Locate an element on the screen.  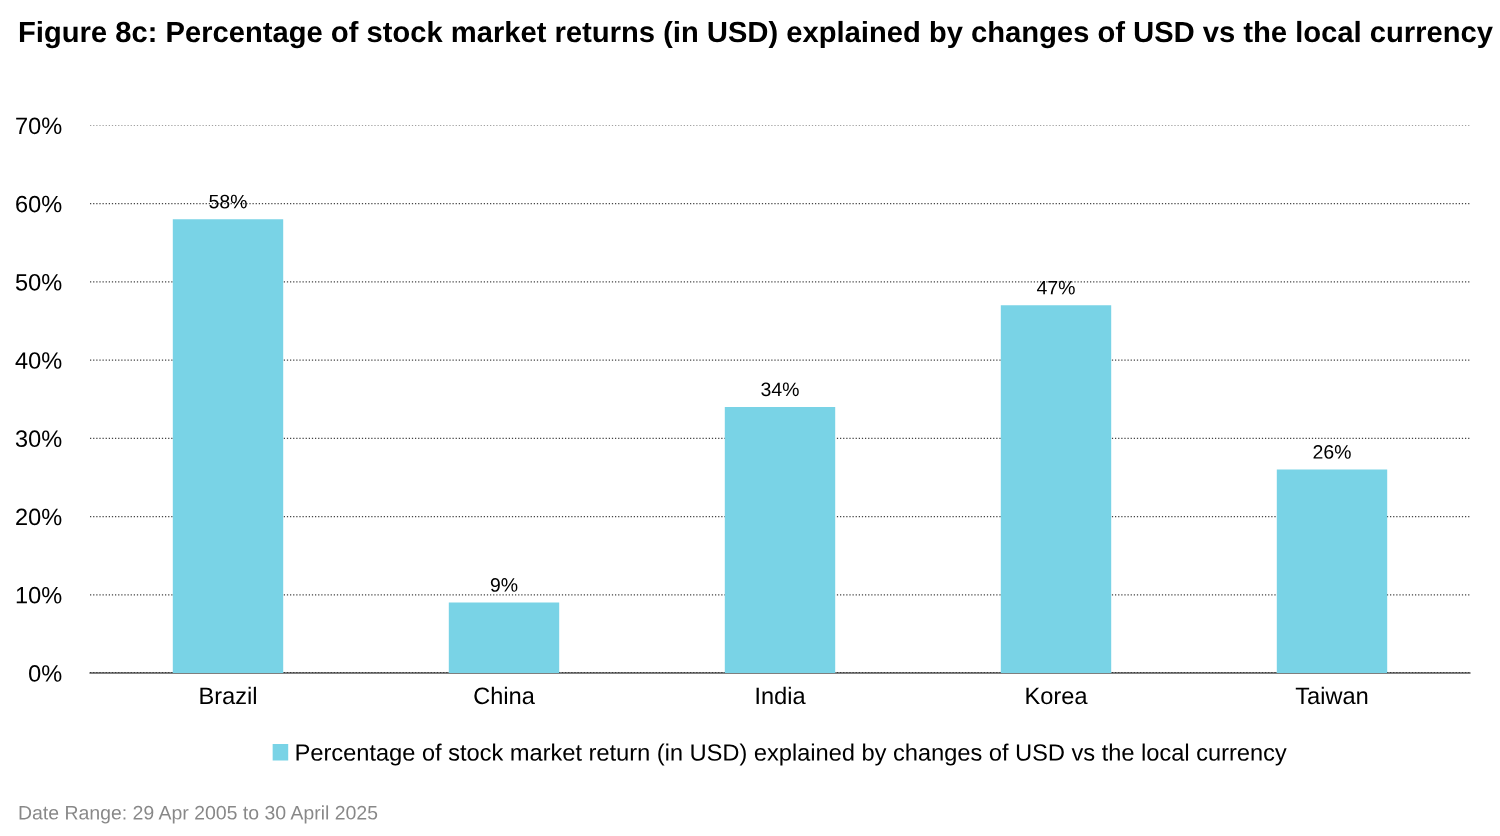
y-tick-label: 40% is located at coordinates (38, 360).